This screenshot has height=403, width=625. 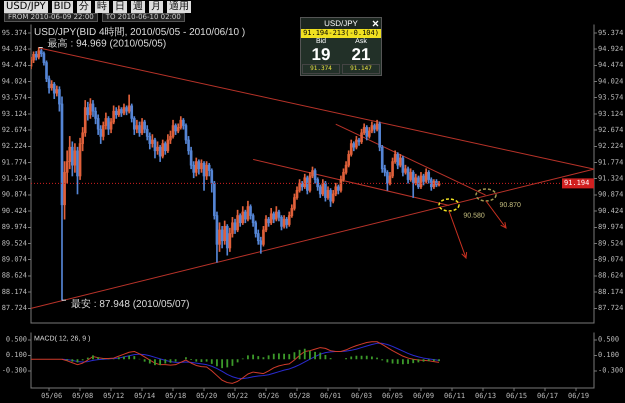 What do you see at coordinates (156, 7) in the screenshot?
I see `text: 月` at bounding box center [156, 7].